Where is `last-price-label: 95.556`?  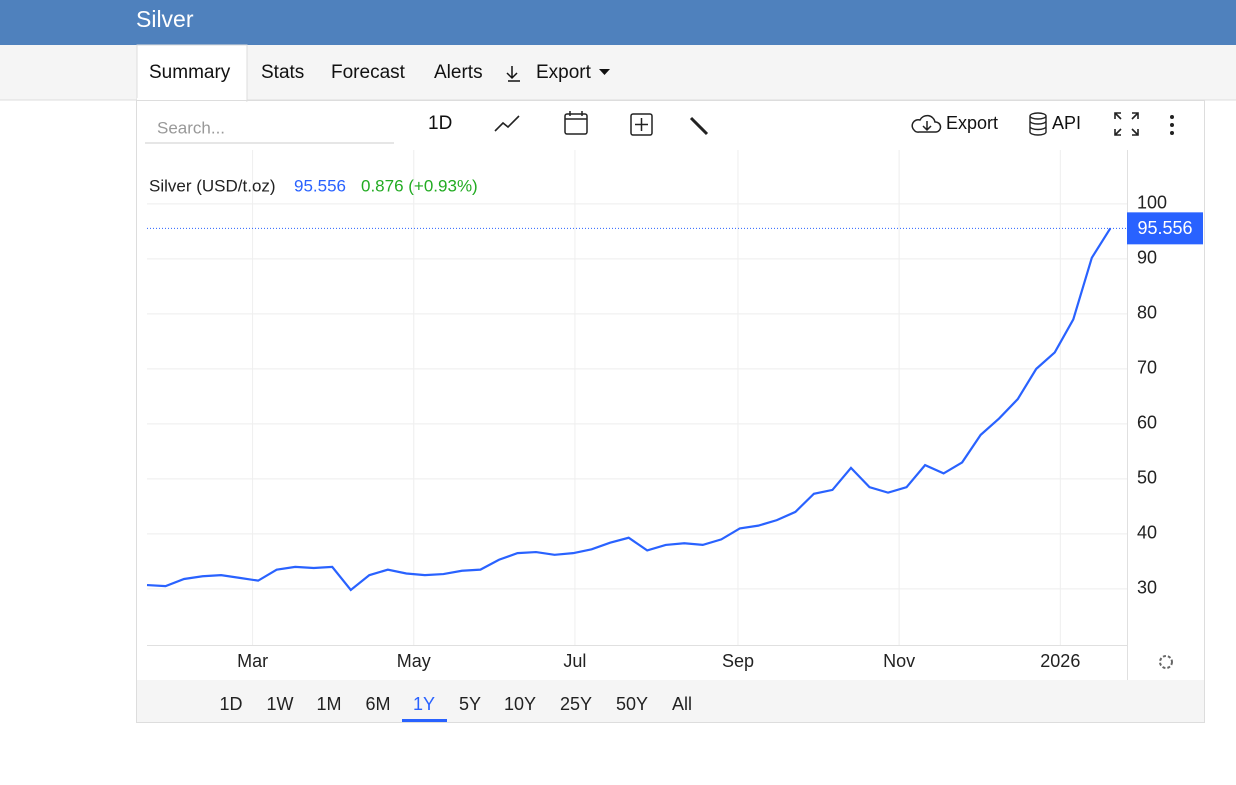
last-price-label: 95.556 is located at coordinates (1164, 228).